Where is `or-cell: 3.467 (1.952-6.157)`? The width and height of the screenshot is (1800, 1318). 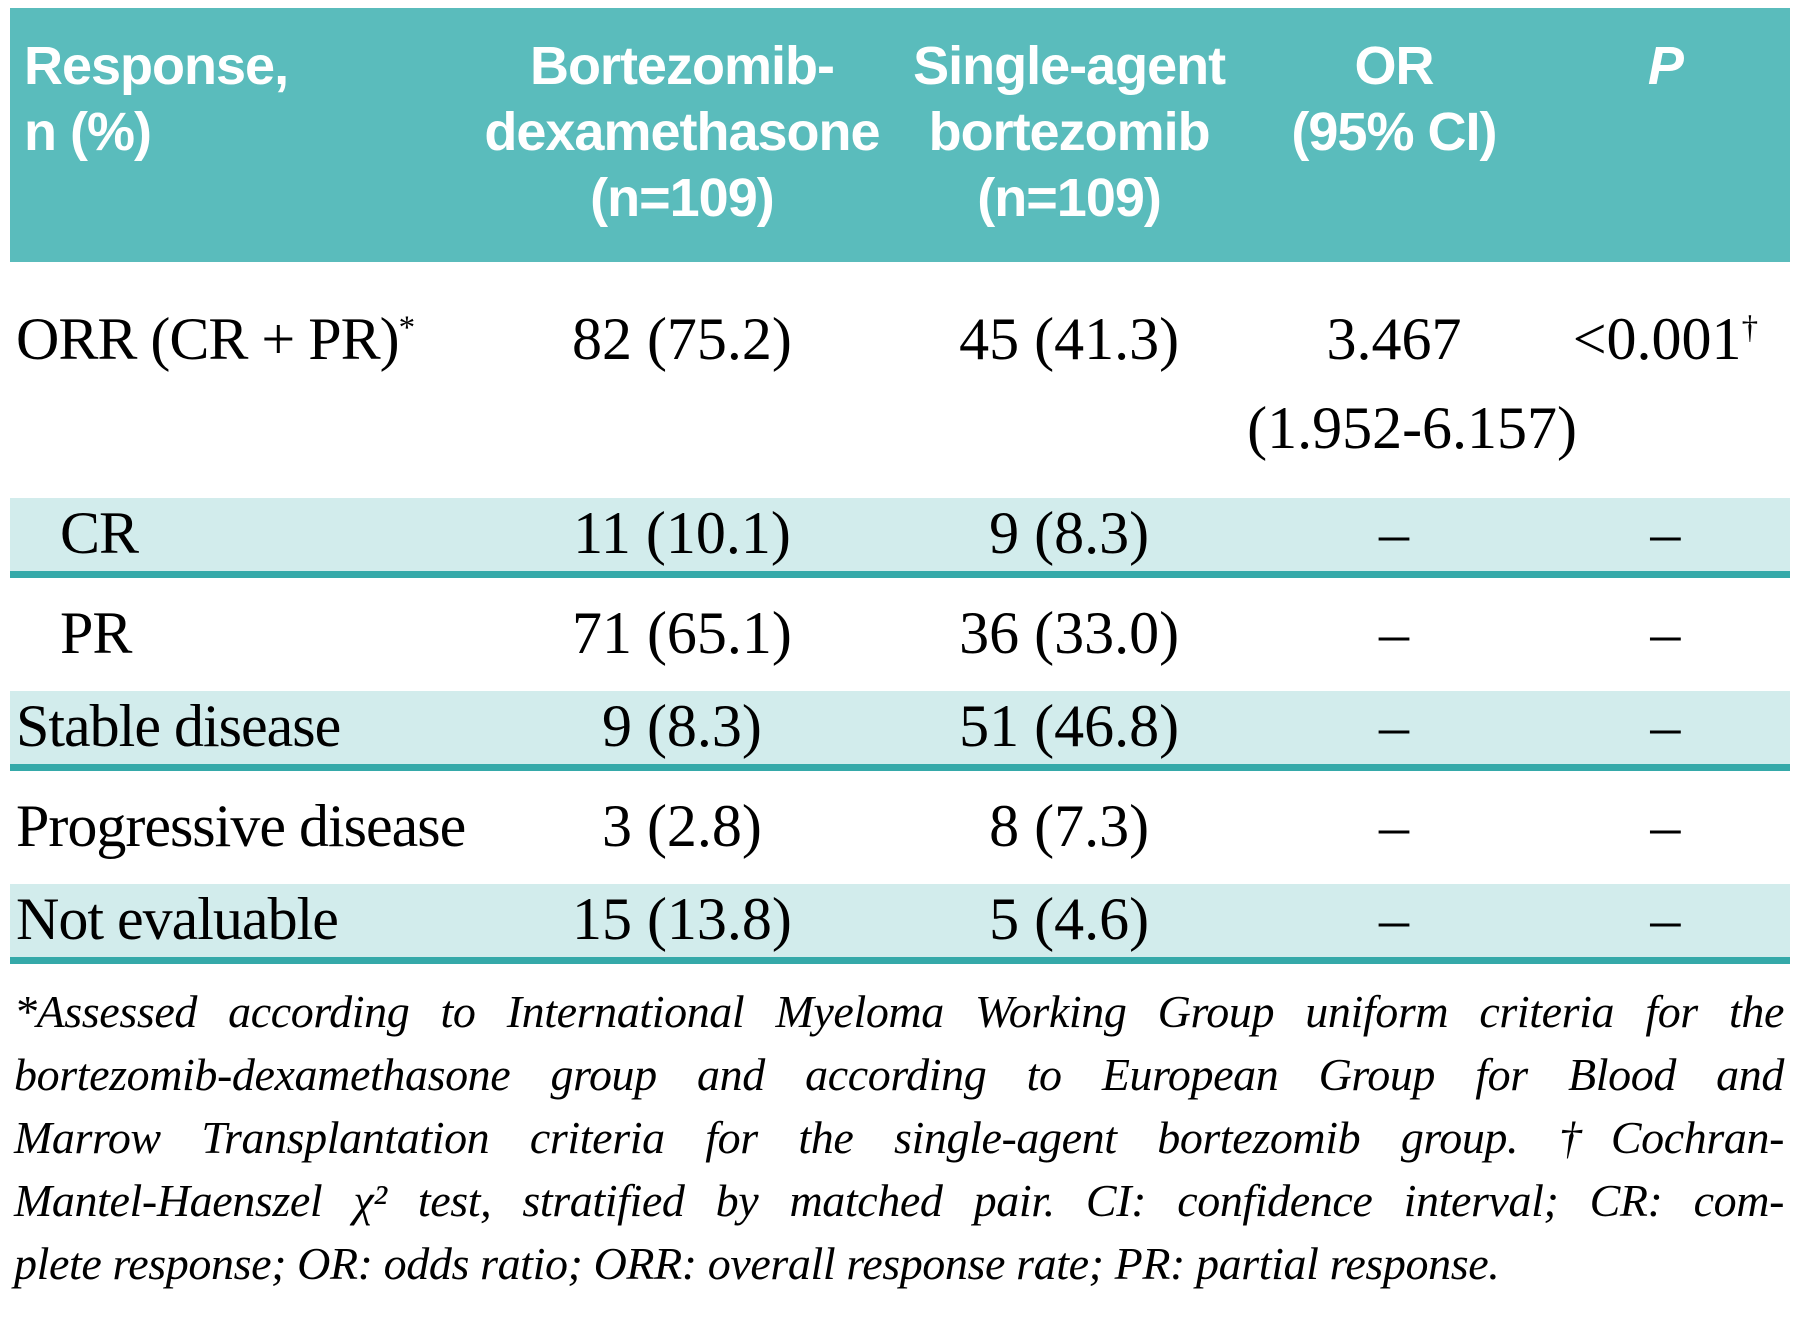 or-cell: 3.467 (1.952-6.157) is located at coordinates (1412, 380).